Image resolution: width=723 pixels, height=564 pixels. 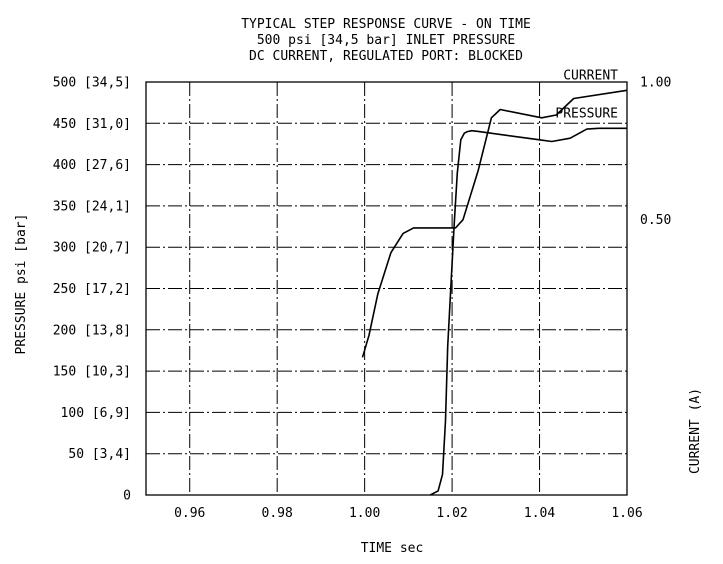 What do you see at coordinates (92, 165) in the screenshot?
I see `y-left-tick-label-8: 400 [27,6]` at bounding box center [92, 165].